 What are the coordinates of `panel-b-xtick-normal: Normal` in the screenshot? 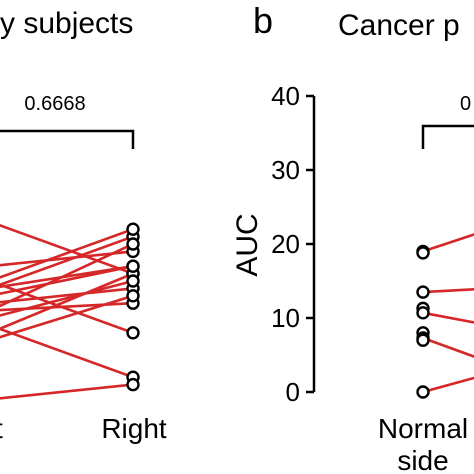 It's located at (423, 428).